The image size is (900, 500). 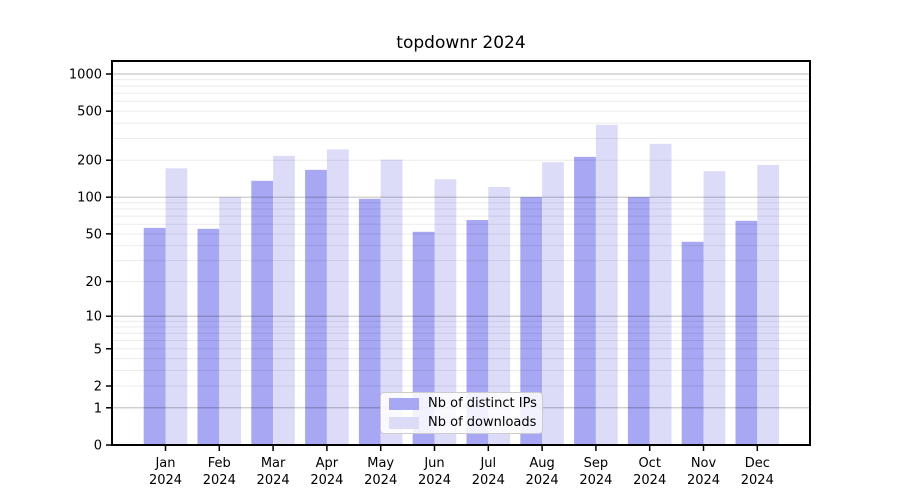 What do you see at coordinates (98, 408) in the screenshot?
I see `y-tick-label: 1` at bounding box center [98, 408].